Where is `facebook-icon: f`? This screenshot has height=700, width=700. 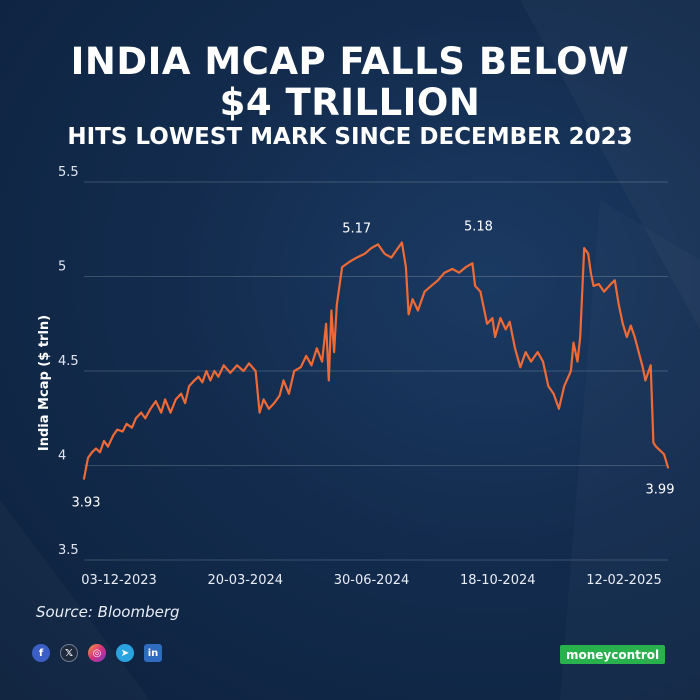 facebook-icon: f is located at coordinates (41, 653).